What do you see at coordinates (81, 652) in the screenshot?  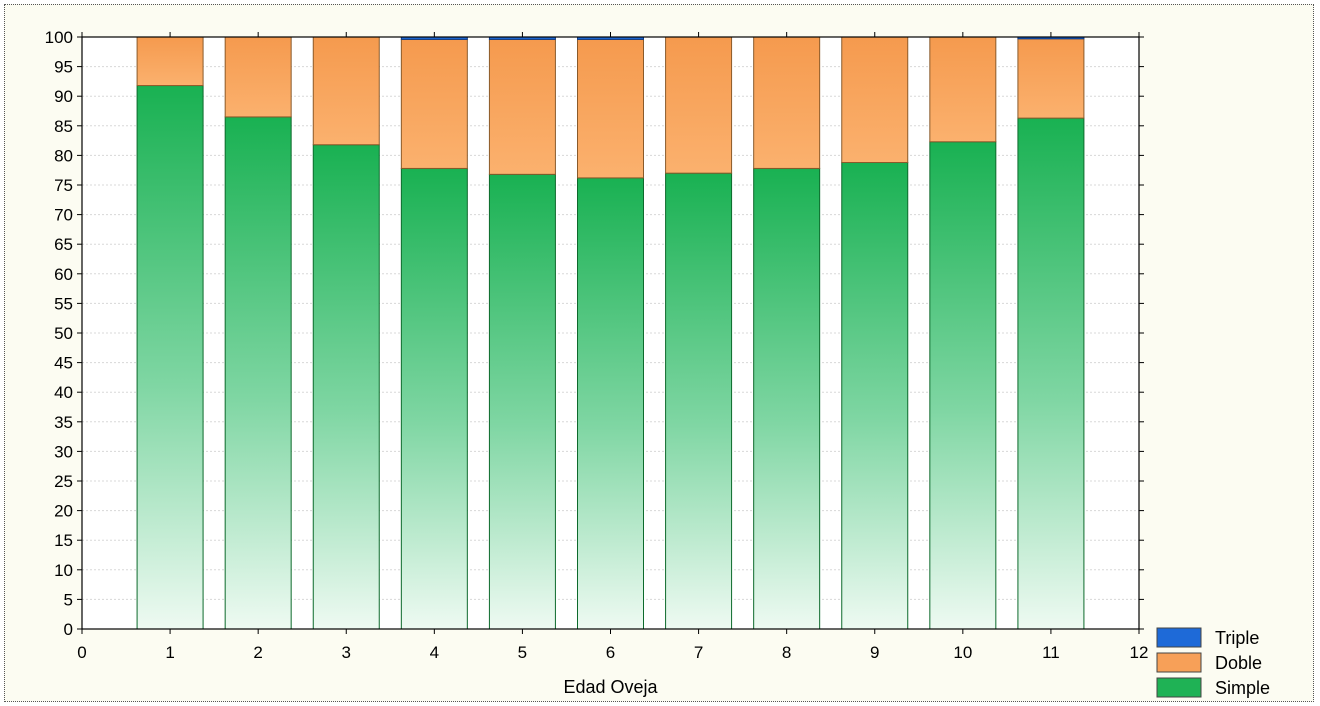 I see `x-tick-label: 0` at bounding box center [81, 652].